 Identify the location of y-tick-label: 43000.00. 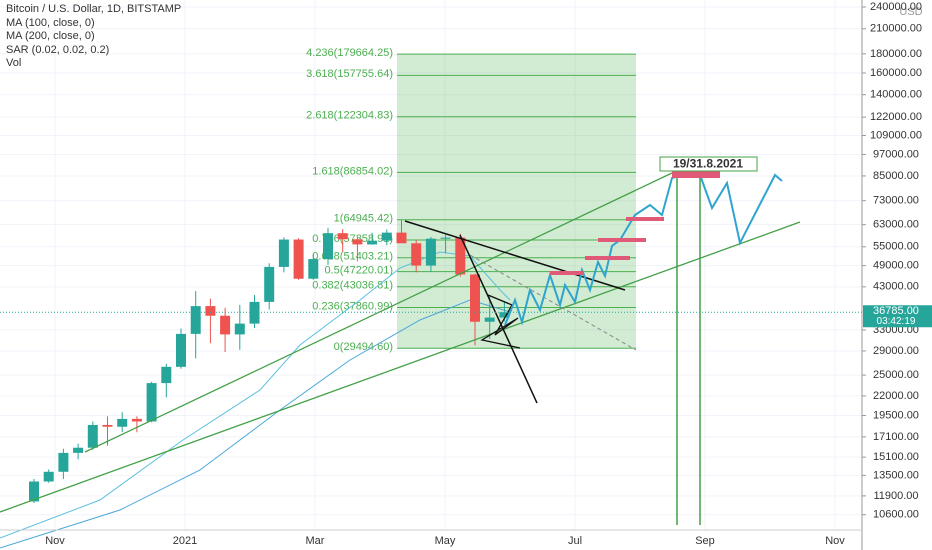
(896, 287).